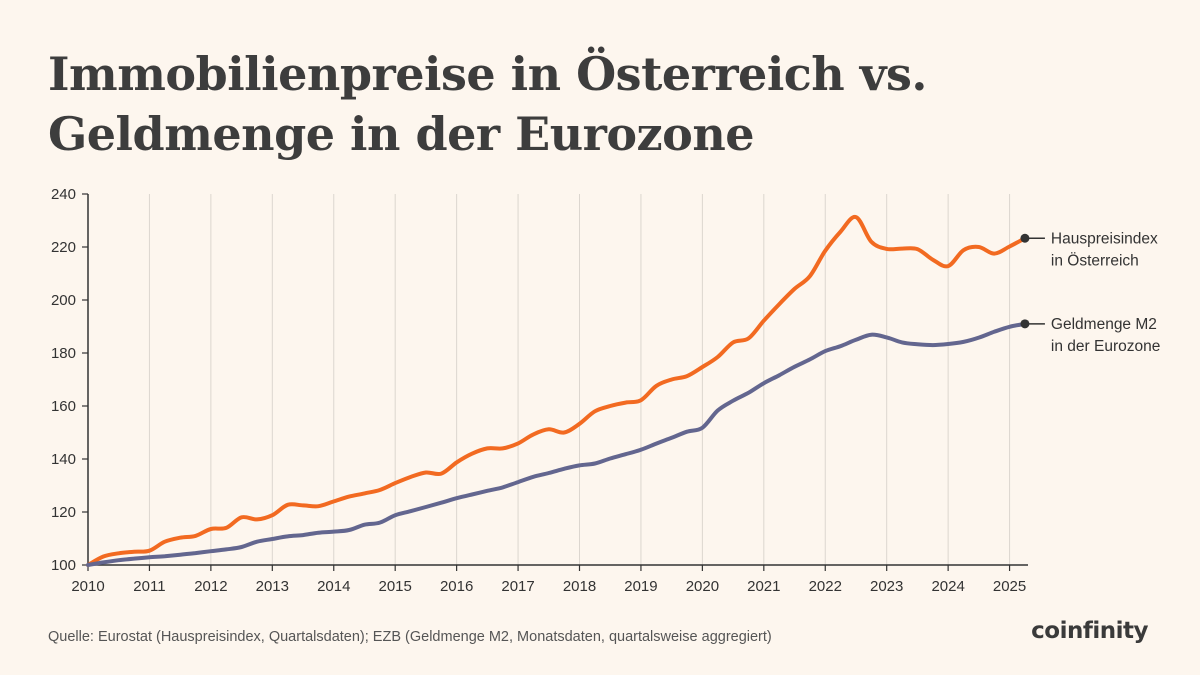  I want to click on y-tick-label: 240, so click(63, 194).